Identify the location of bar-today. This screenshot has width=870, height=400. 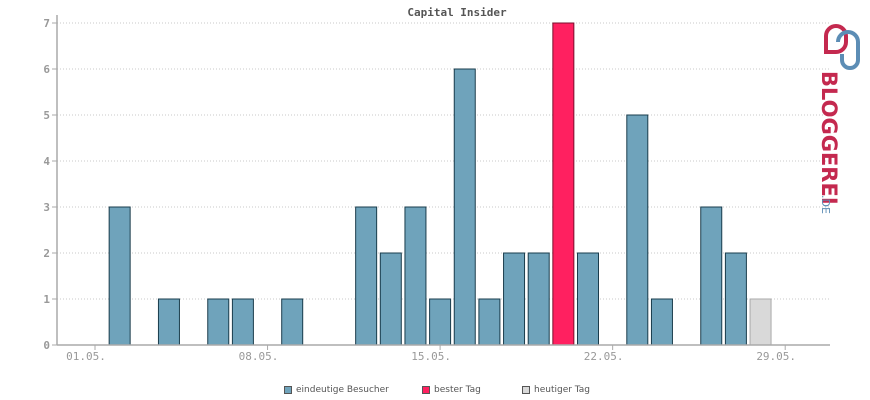
(760, 322).